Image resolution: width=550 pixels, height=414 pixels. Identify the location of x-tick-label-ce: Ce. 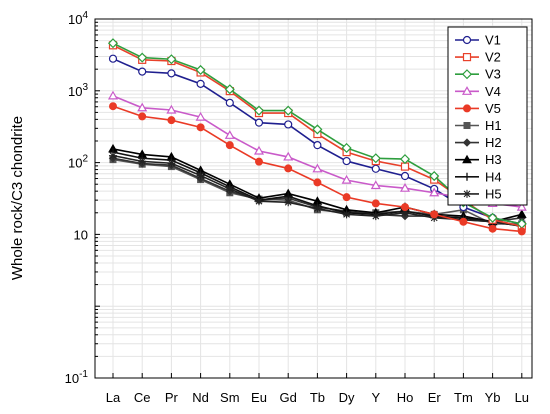
(142, 397).